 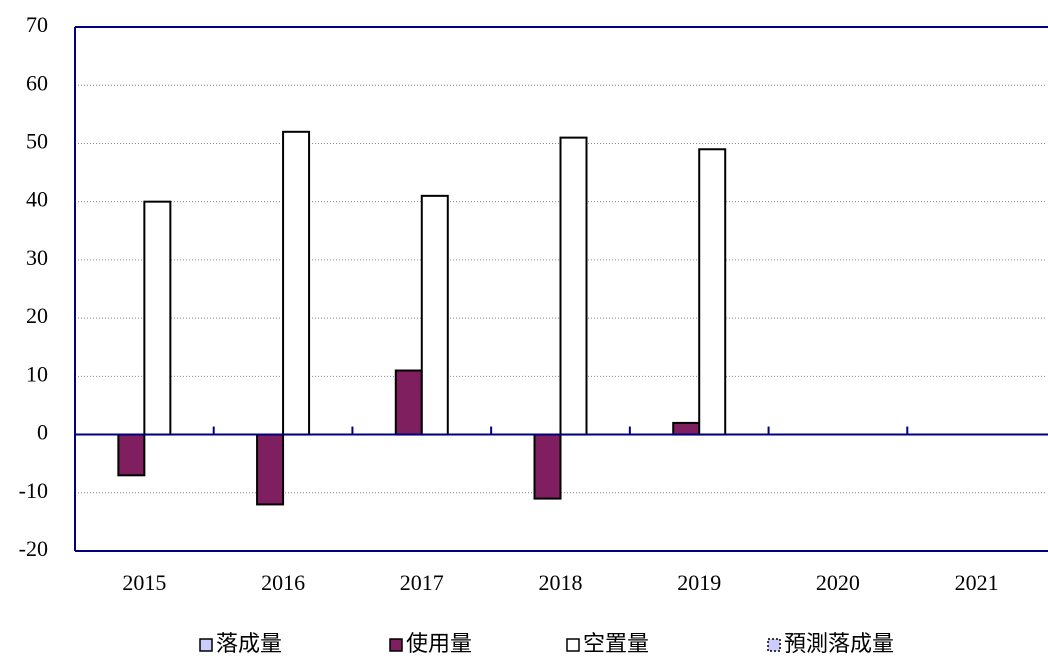 I want to click on x-tick-label: 2015, so click(x=144, y=582).